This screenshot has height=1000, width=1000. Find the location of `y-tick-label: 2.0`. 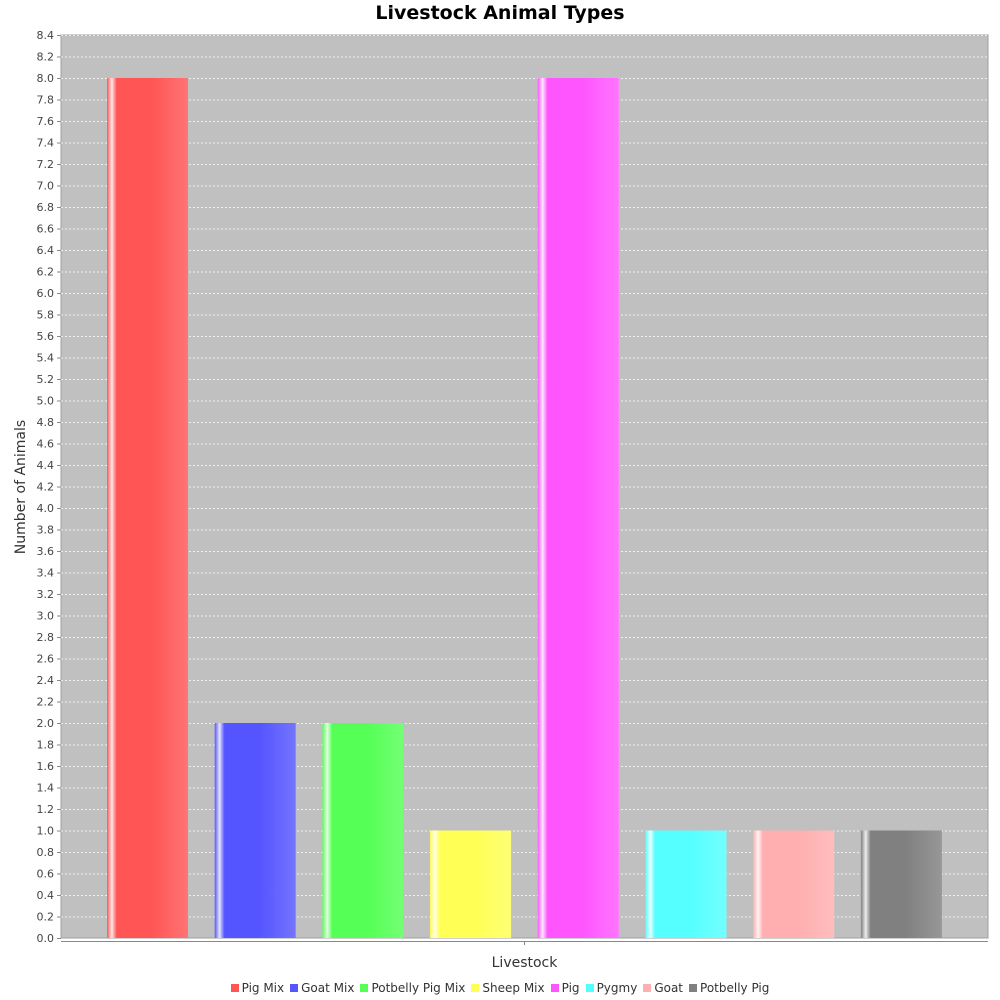

y-tick-label: 2.0 is located at coordinates (46, 723).